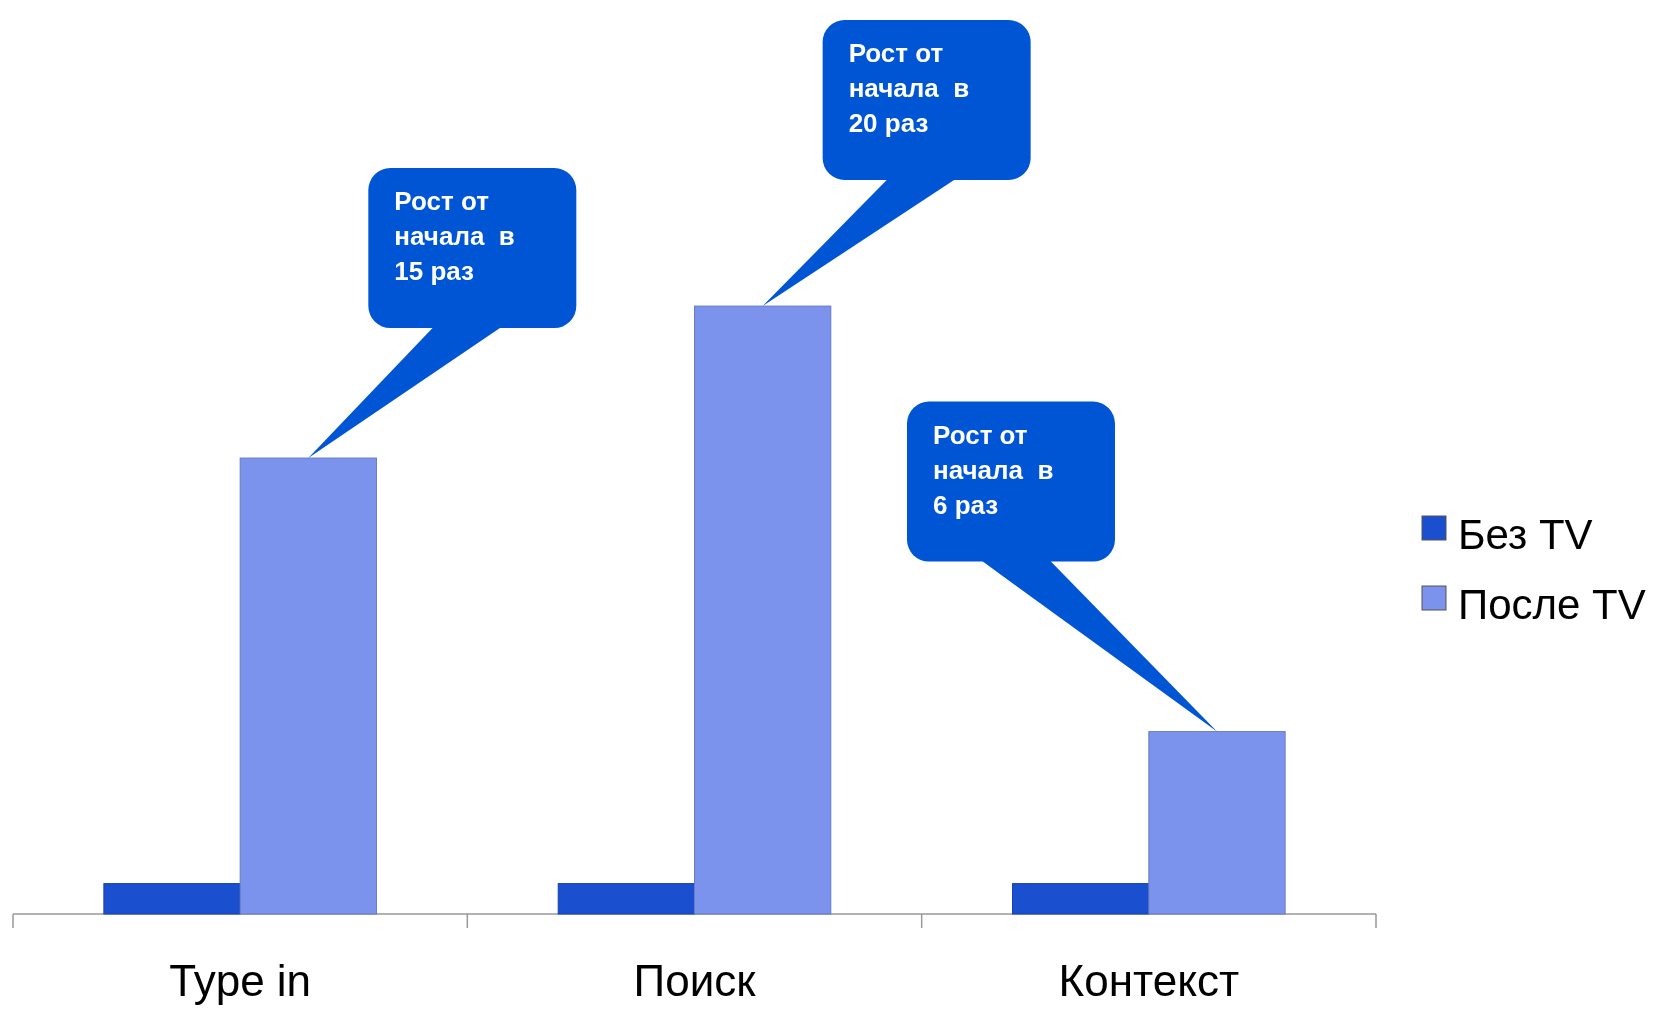 The image size is (1675, 1014). Describe the element at coordinates (1062, 566) in the screenshot. I see `speech-bubble: Рост от начала в 6 раз` at that location.